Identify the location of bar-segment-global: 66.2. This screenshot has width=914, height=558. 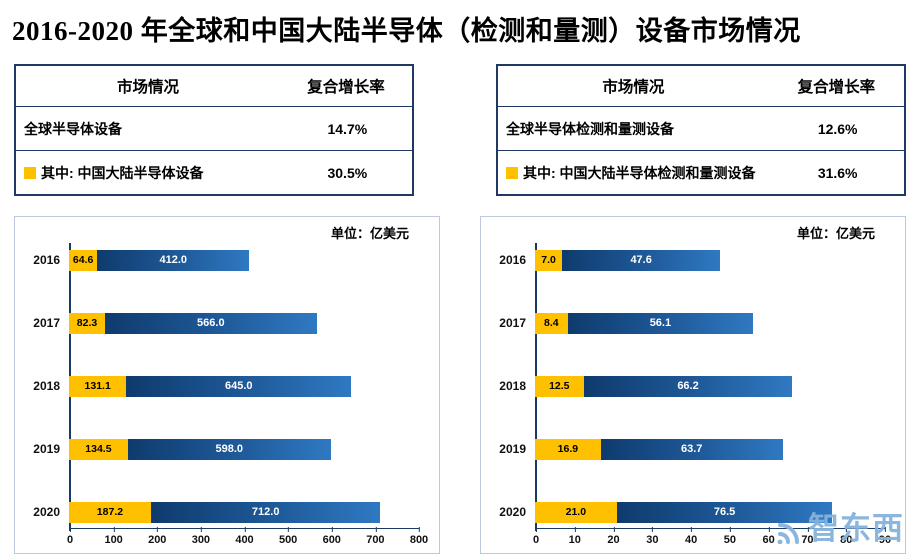
(688, 386).